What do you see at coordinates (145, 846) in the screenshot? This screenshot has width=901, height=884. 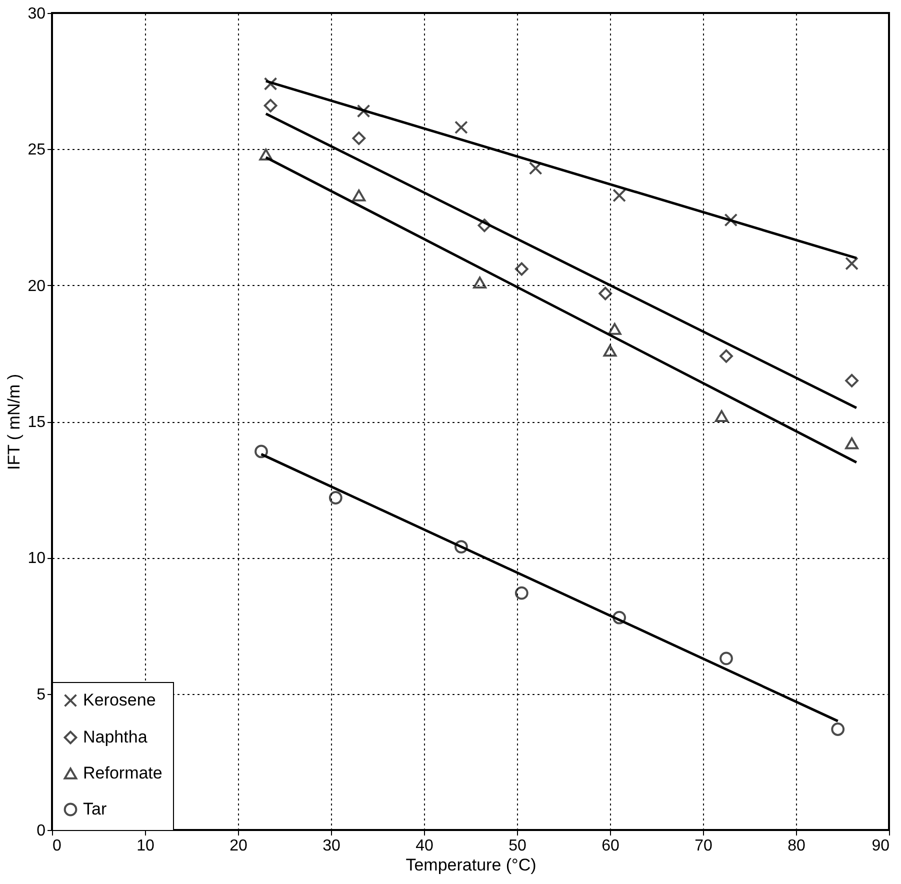 I see `x-tick-label: 10` at bounding box center [145, 846].